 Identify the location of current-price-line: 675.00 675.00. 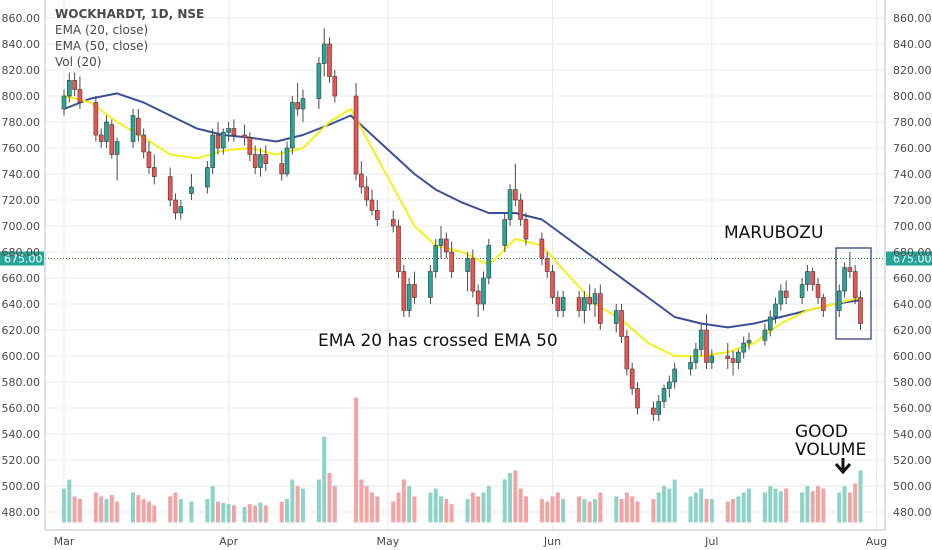
(466, 258).